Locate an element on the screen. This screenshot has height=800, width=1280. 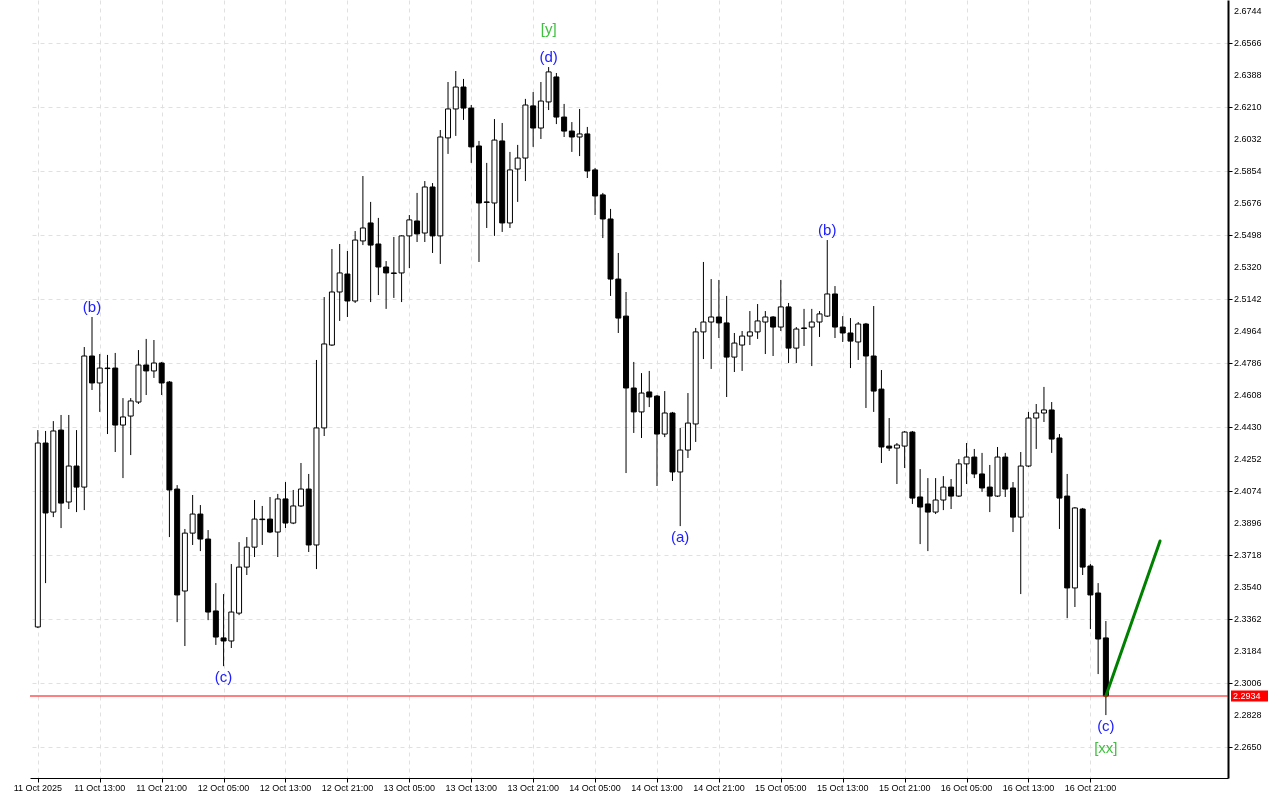
x-tick-label: 12 Oct 13:00 is located at coordinates (285, 788).